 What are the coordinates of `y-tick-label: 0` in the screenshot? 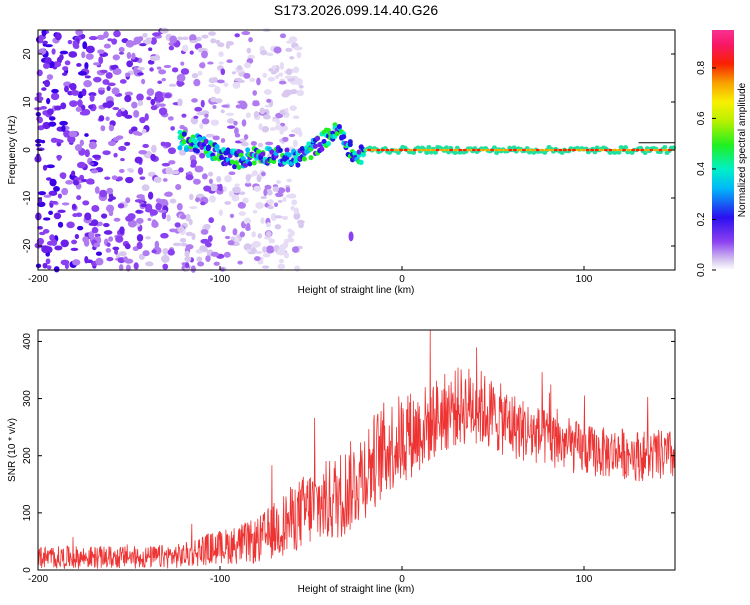 It's located at (27, 150).